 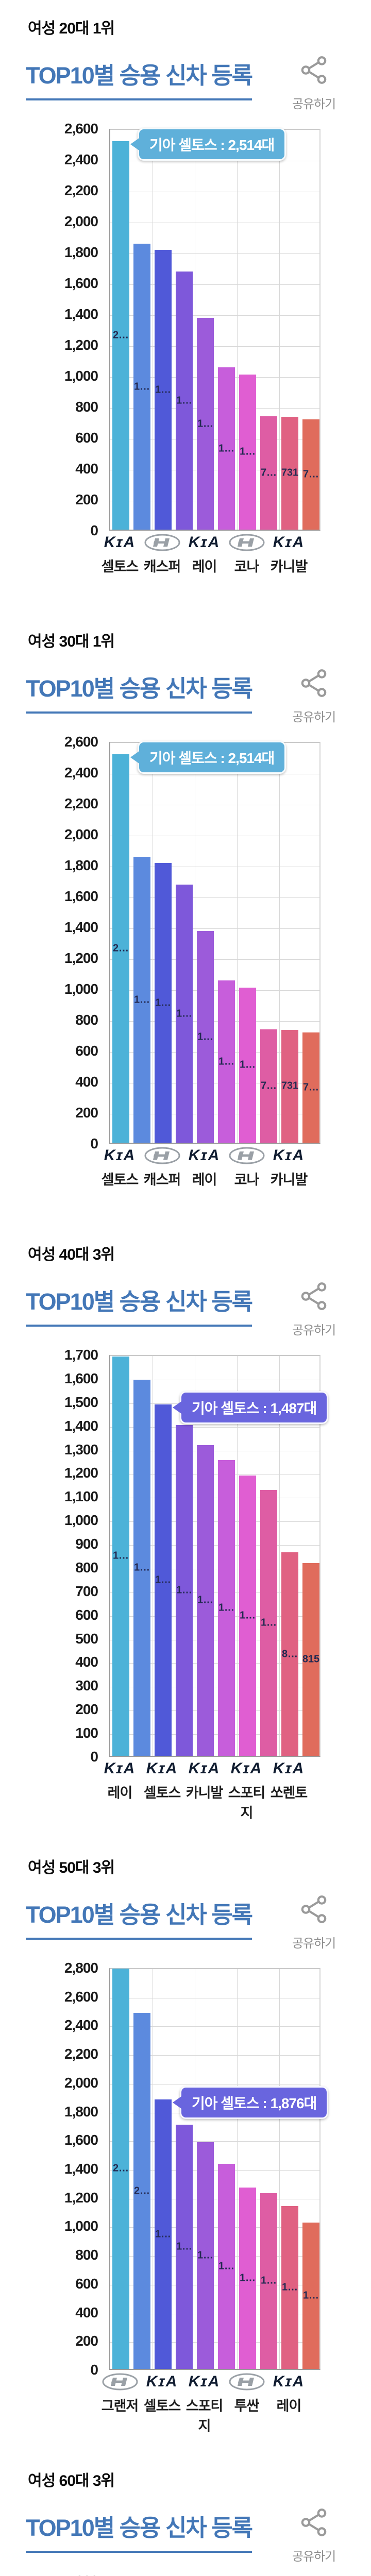 What do you see at coordinates (310, 1659) in the screenshot?
I see `bar: 815` at bounding box center [310, 1659].